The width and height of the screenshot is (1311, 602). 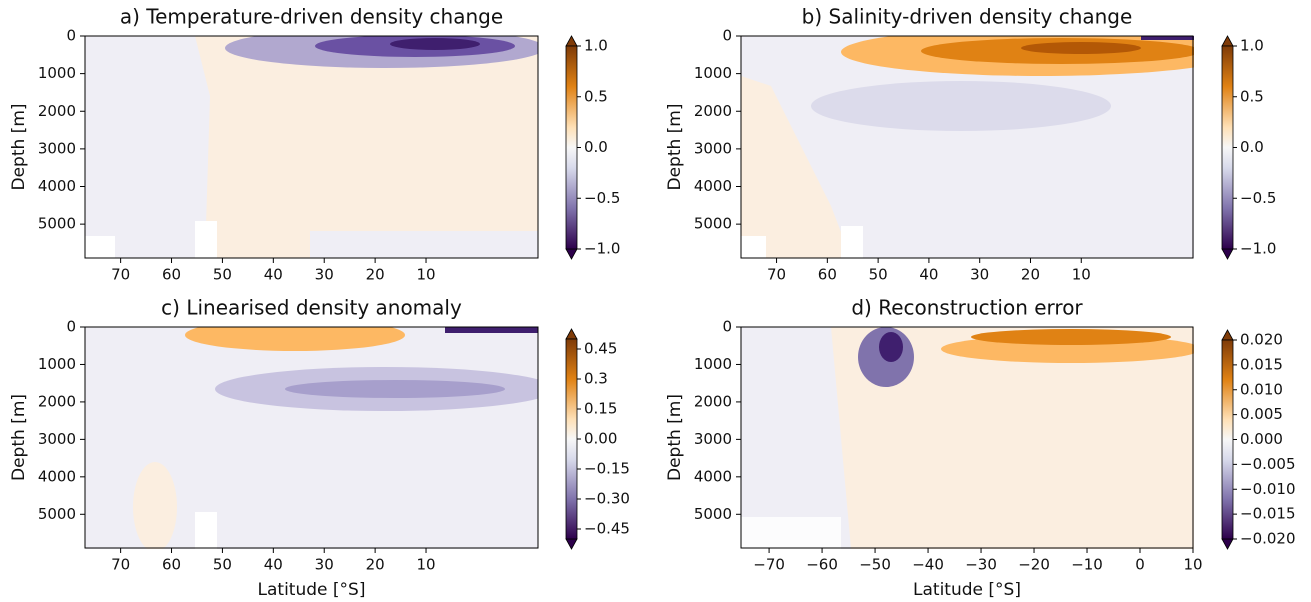 What do you see at coordinates (1261, 439) in the screenshot?
I see `colorbar-tick-label: 0.000` at bounding box center [1261, 439].